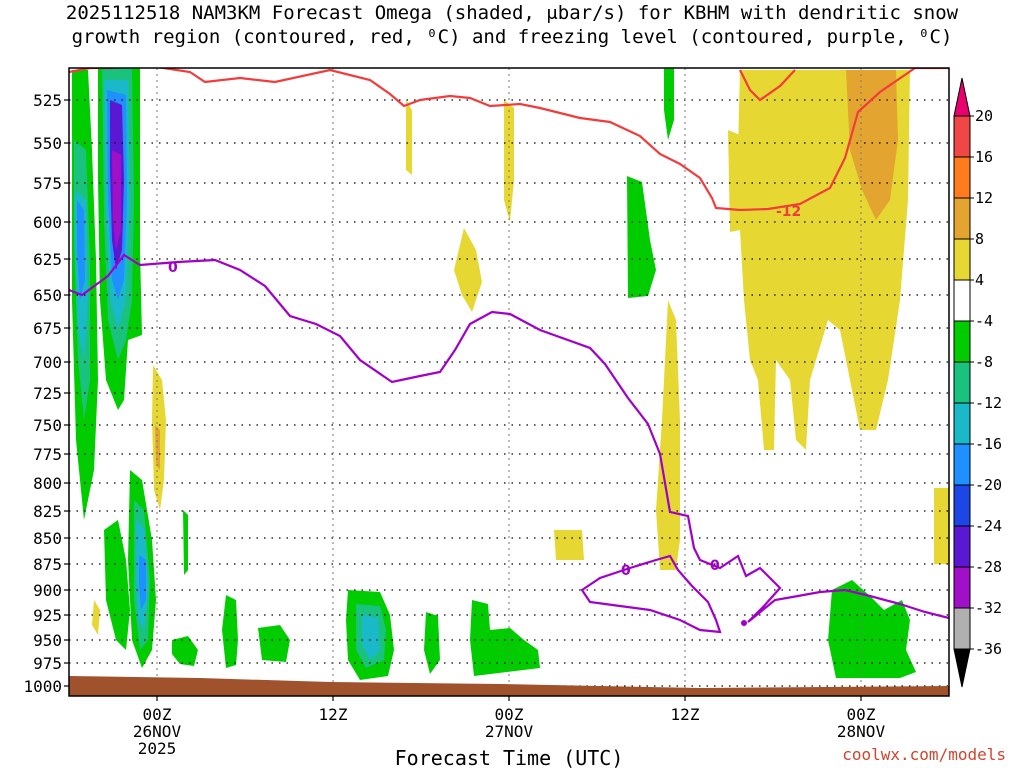 Image resolution: width=1024 pixels, height=768 pixels. What do you see at coordinates (979, 280) in the screenshot?
I see `colorbar-label: 4` at bounding box center [979, 280].